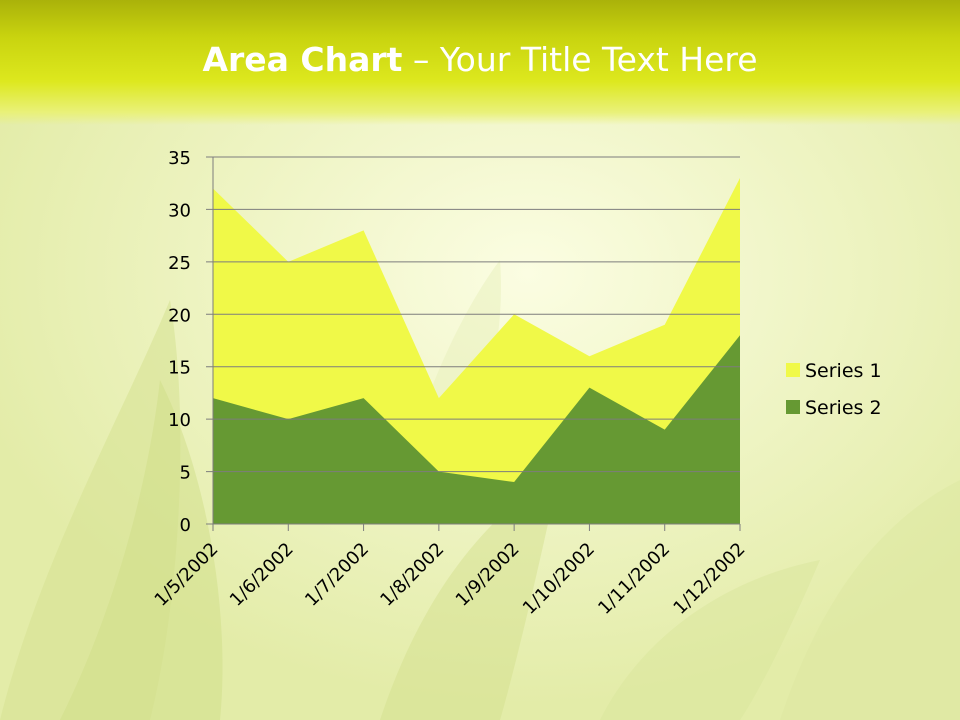  What do you see at coordinates (834, 389) in the screenshot?
I see `legend: Series 1 Series 2` at bounding box center [834, 389].